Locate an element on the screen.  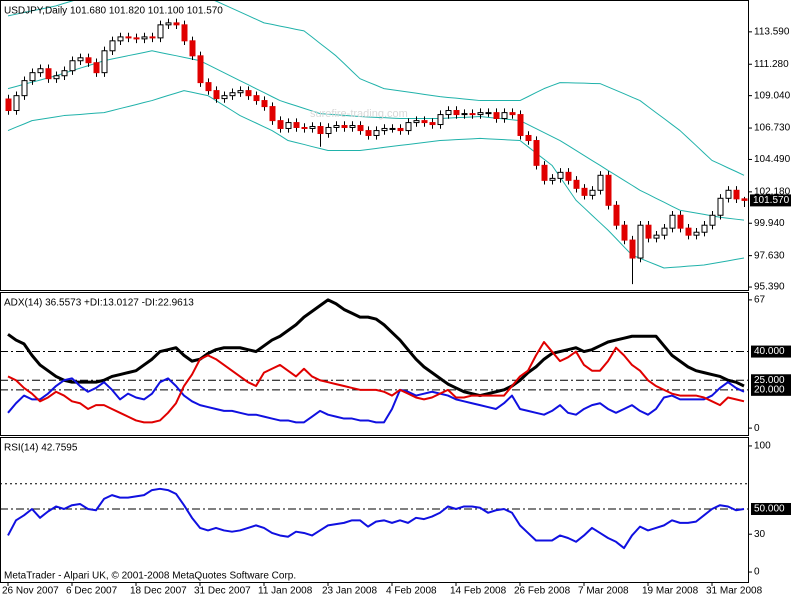
y-tick-label: 95.390 is located at coordinates (769, 287).